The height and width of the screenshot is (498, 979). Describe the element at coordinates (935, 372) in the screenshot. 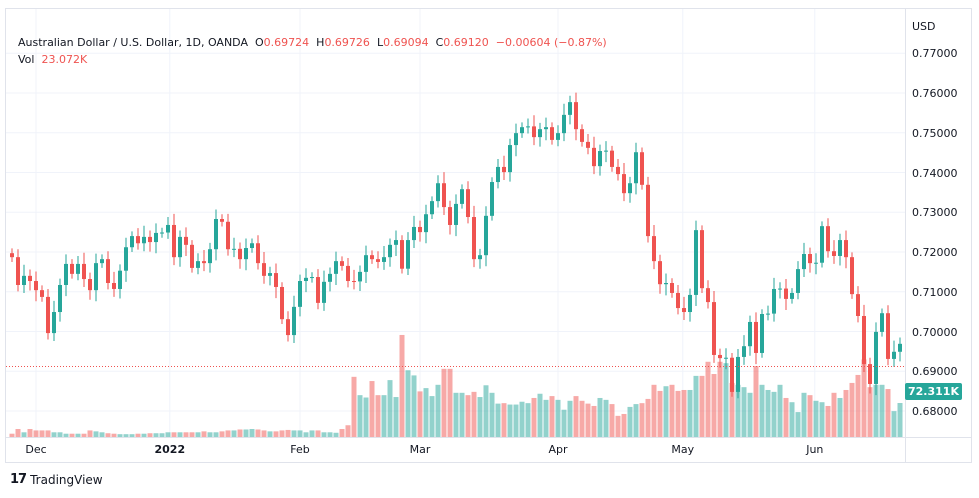

I see `price-tick-label: 0.69000` at that location.